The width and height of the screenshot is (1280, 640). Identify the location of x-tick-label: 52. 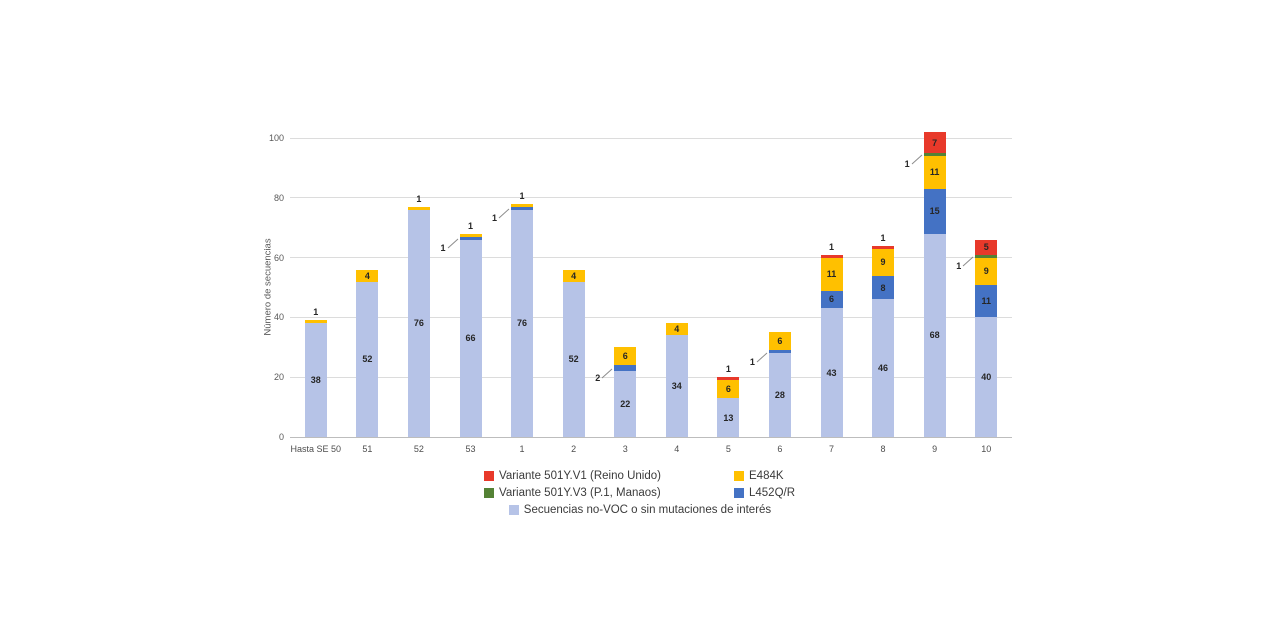
(418, 449).